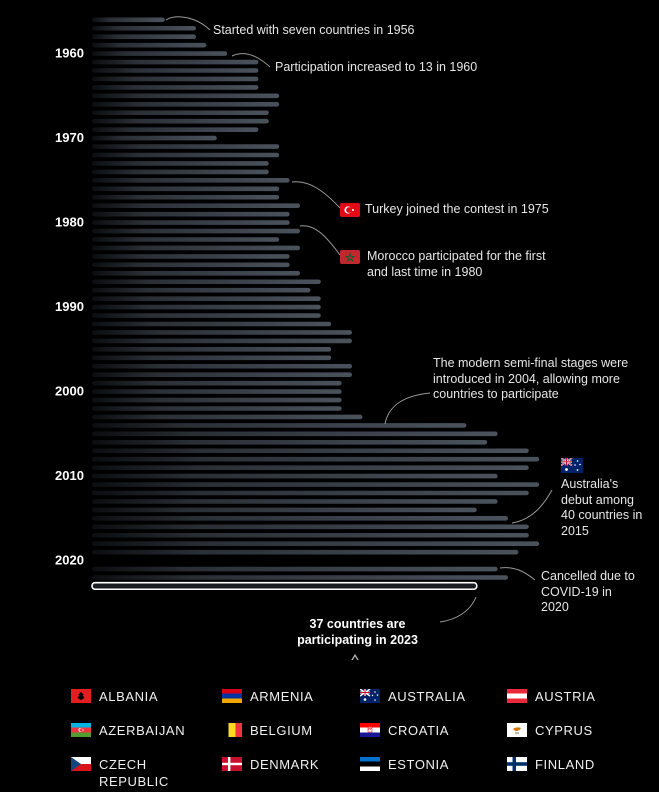 This screenshot has height=792, width=659. I want to click on annotation-2023: 37 countries are participating in 2023, so click(357, 632).